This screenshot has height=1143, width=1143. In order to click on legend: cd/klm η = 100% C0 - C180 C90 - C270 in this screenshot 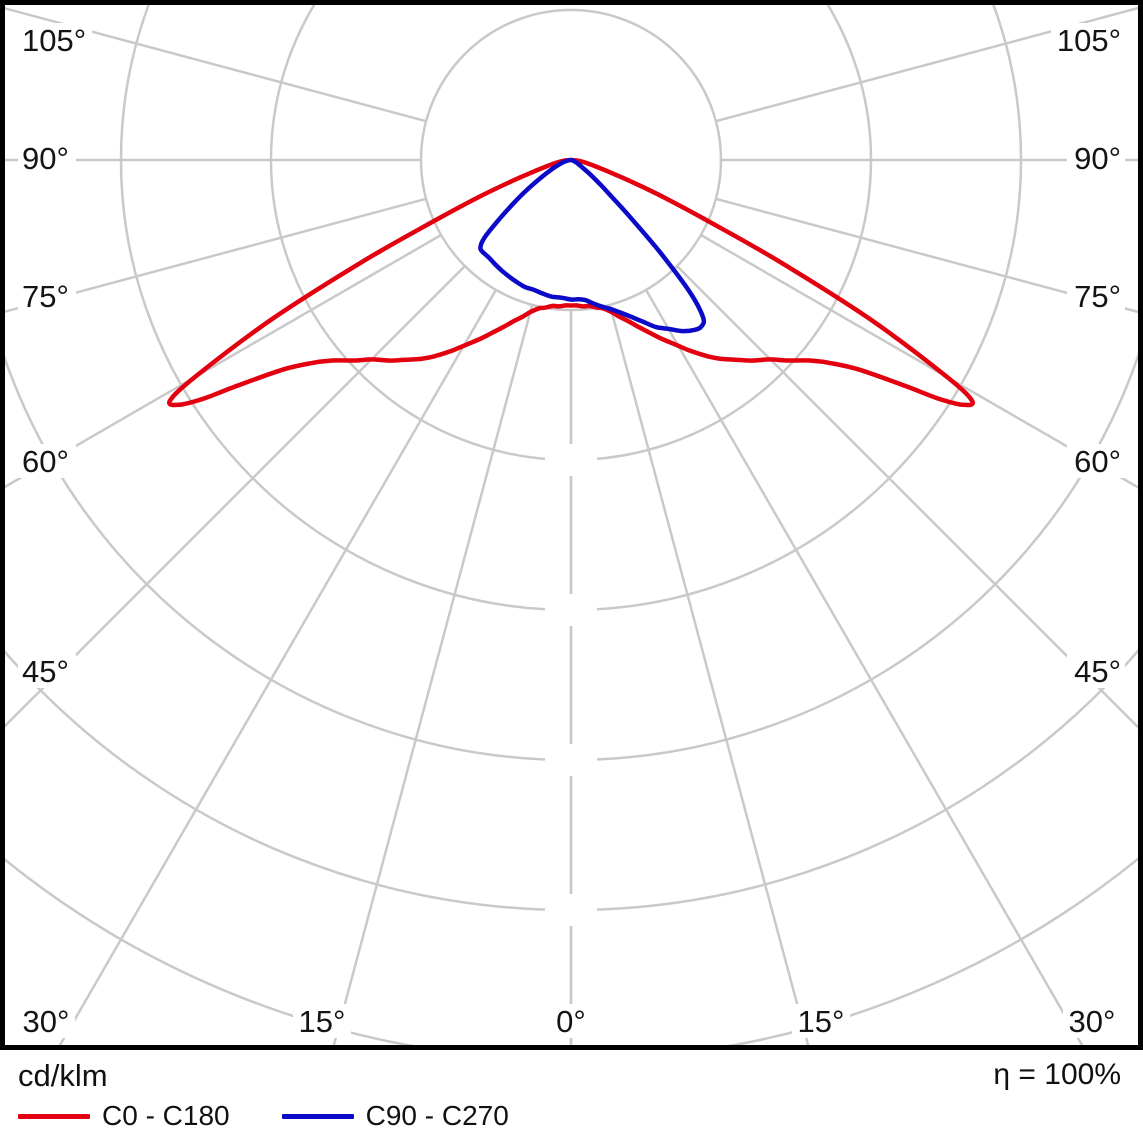, I will do `click(571, 1096)`.